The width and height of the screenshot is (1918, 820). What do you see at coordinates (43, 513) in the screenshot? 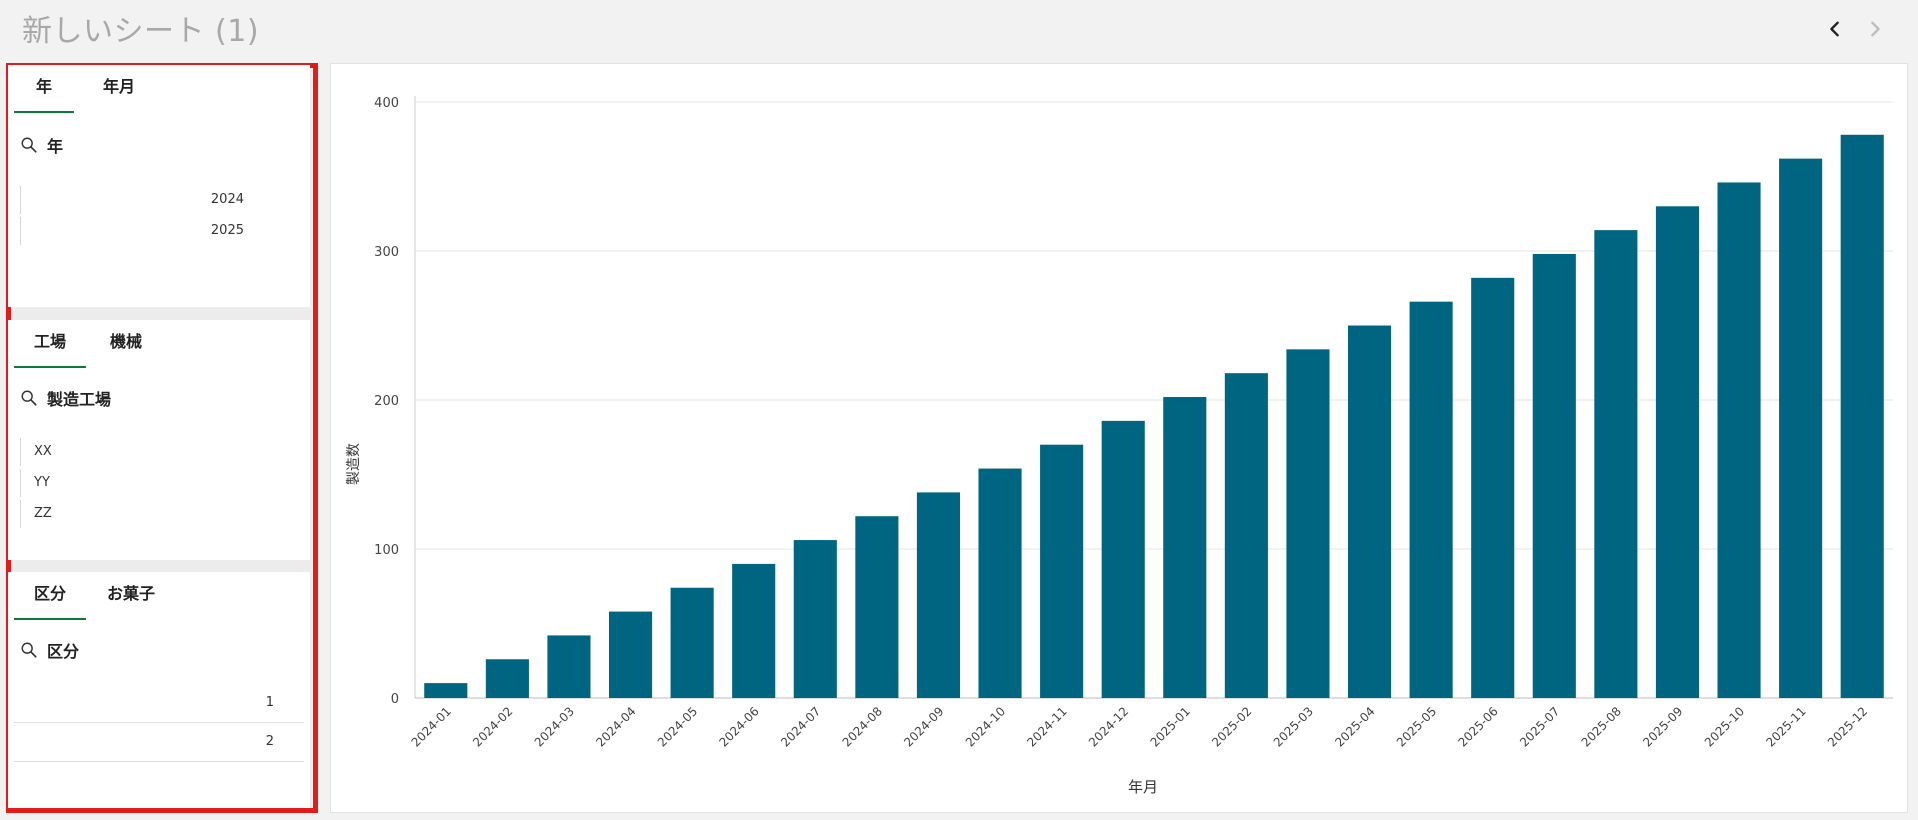
I see `list-item-label: ZZ` at bounding box center [43, 513].